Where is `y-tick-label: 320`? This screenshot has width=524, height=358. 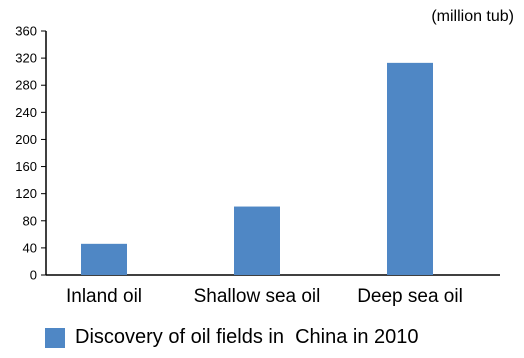
y-tick-label: 320 is located at coordinates (26, 58).